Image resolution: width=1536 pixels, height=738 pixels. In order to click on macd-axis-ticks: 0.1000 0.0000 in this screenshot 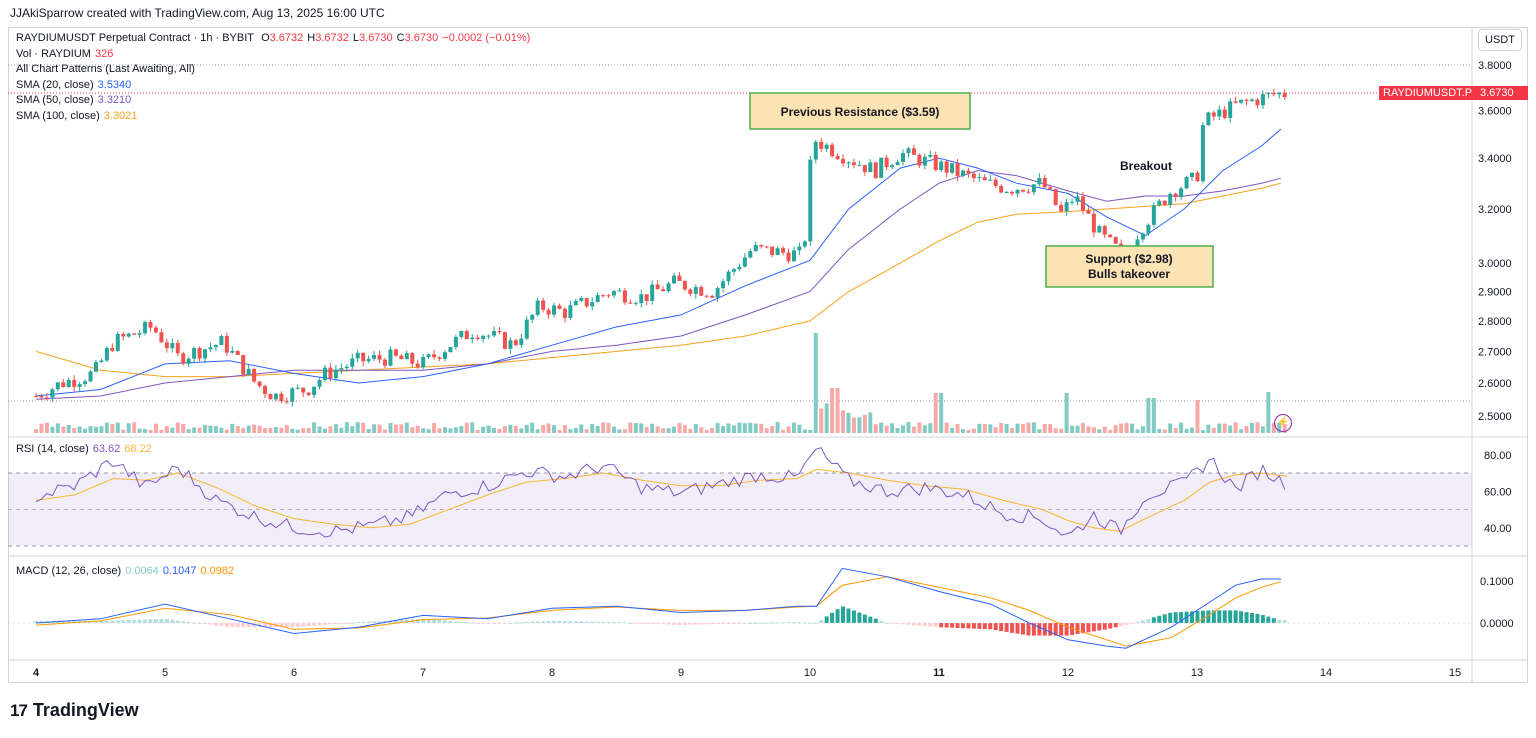, I will do `click(1497, 603)`.